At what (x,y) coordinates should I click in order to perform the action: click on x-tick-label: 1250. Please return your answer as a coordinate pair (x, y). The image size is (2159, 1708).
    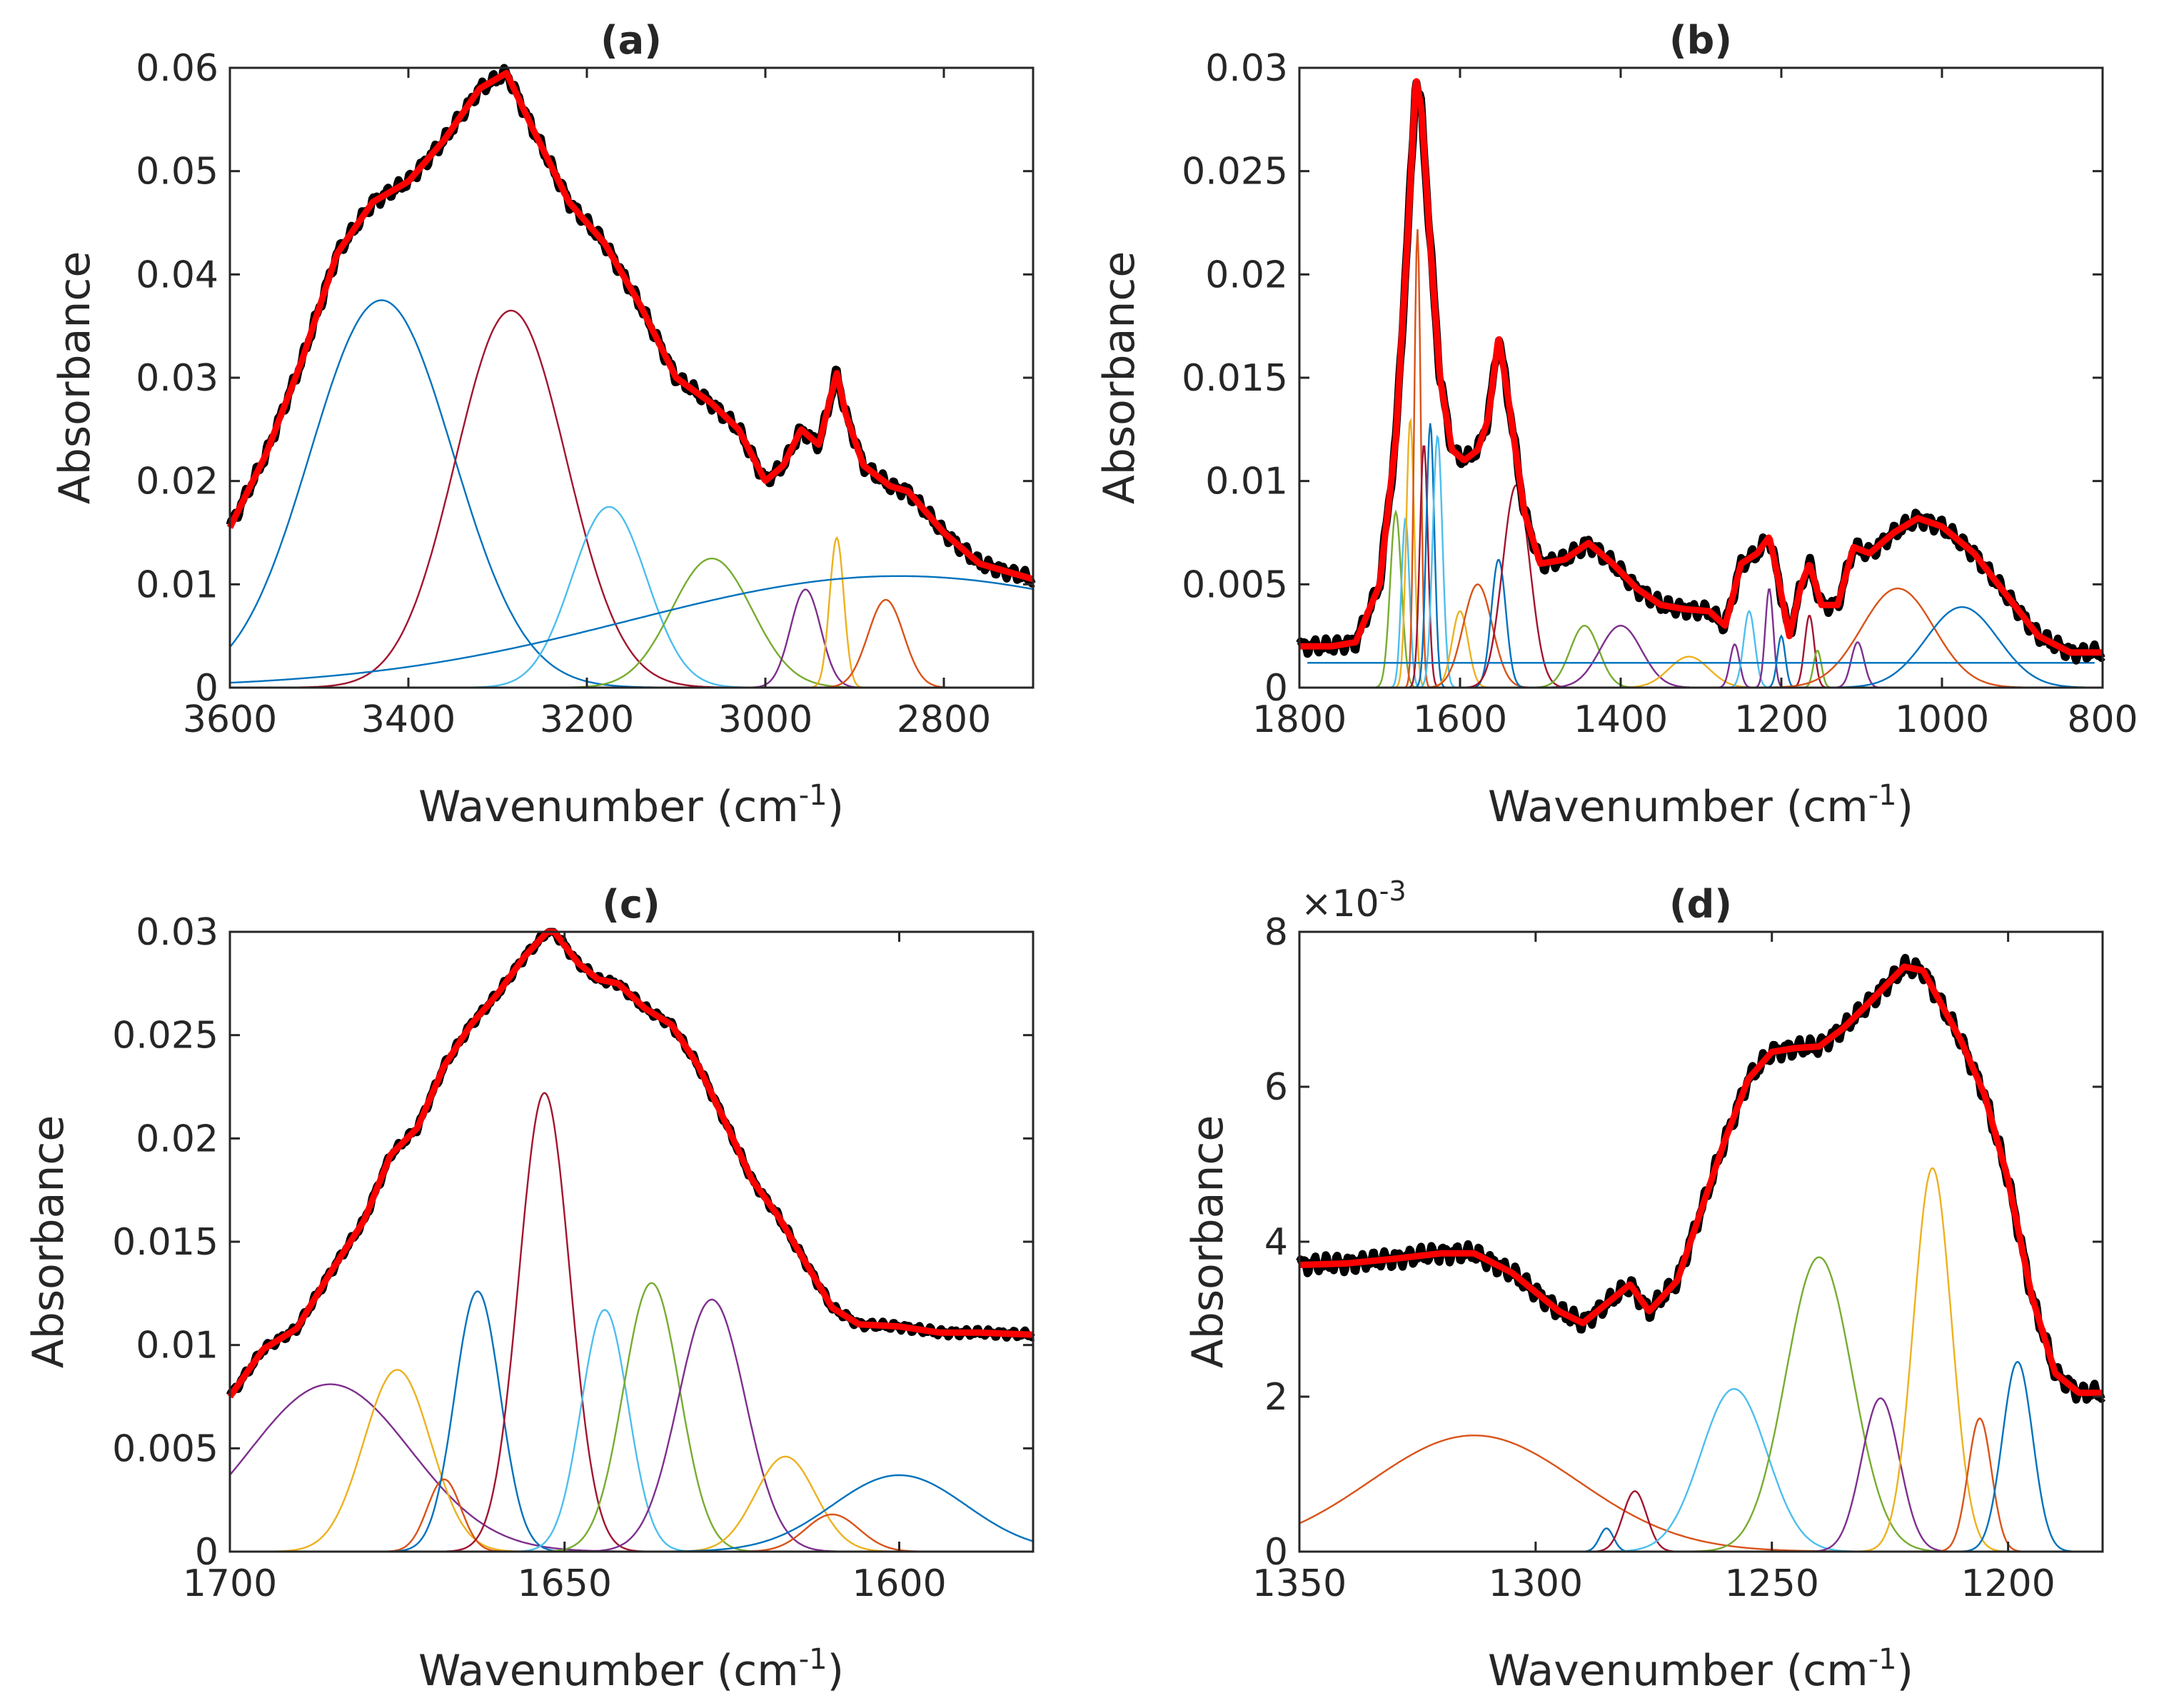
    Looking at the image, I should click on (1772, 1583).